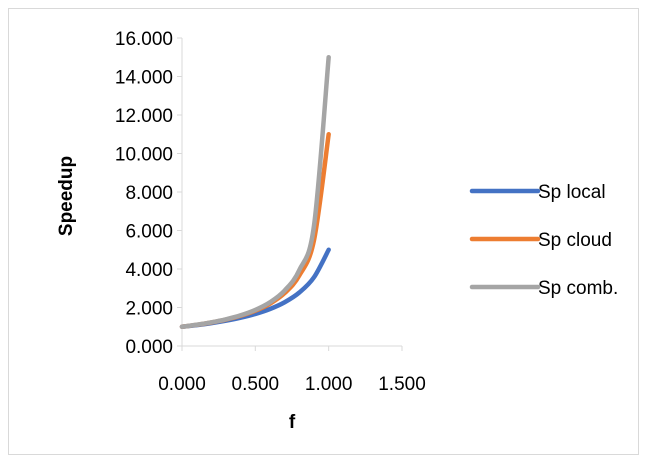 The image size is (648, 464). I want to click on y-tick-label: 8.000, so click(149, 193).